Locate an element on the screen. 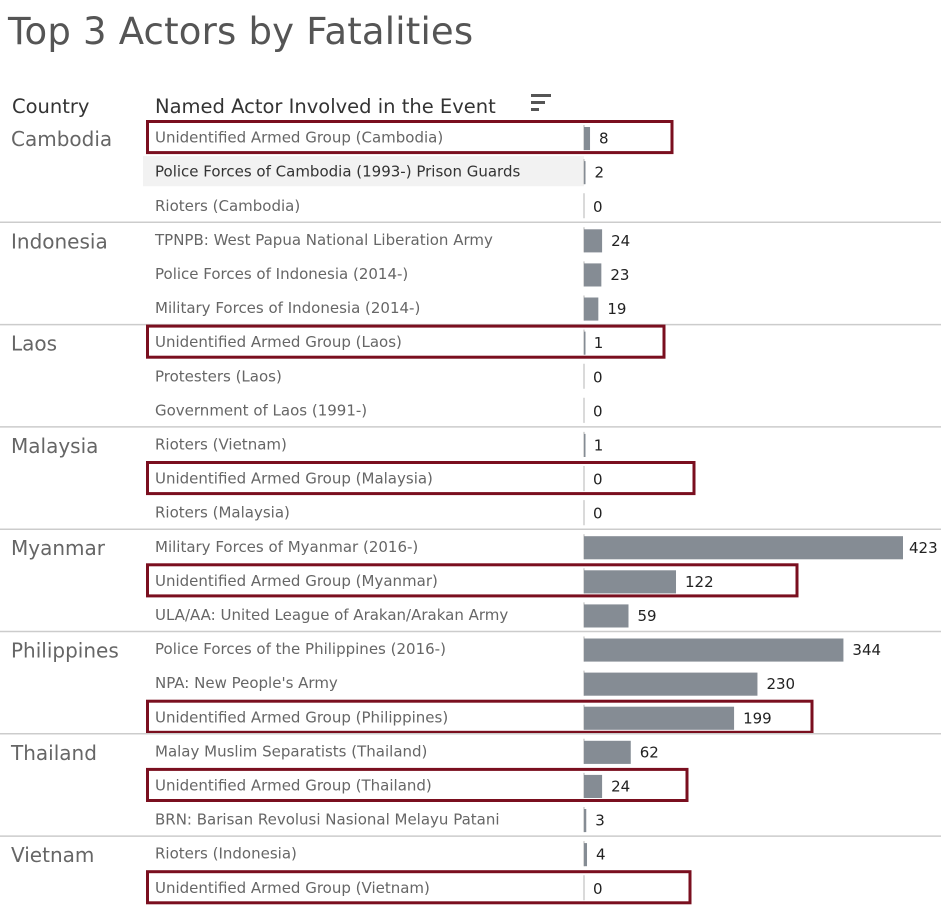  country-label: Malaysia is located at coordinates (54, 446).